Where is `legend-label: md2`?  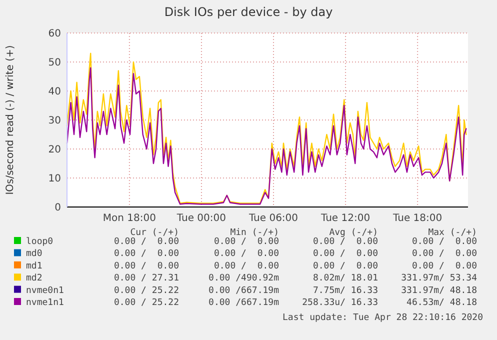 legend-label: md2 is located at coordinates (34, 279).